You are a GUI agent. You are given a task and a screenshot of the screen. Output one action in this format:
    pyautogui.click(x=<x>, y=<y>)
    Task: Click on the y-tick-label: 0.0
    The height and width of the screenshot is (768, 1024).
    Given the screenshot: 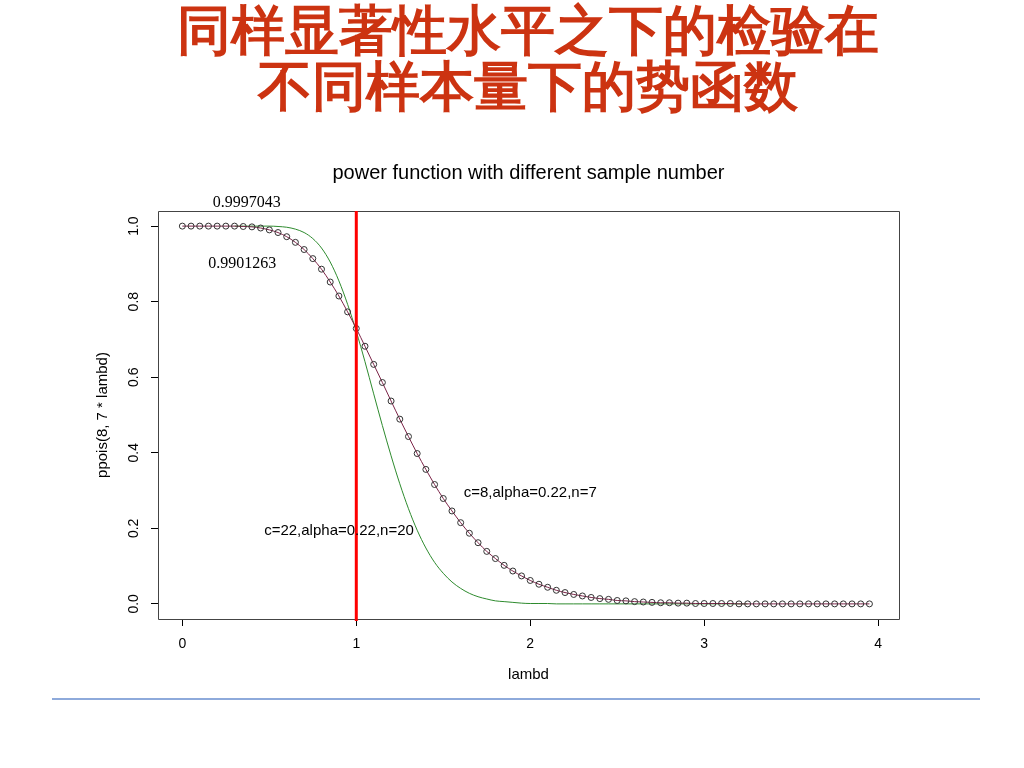 What is the action you would take?
    pyautogui.click(x=133, y=603)
    